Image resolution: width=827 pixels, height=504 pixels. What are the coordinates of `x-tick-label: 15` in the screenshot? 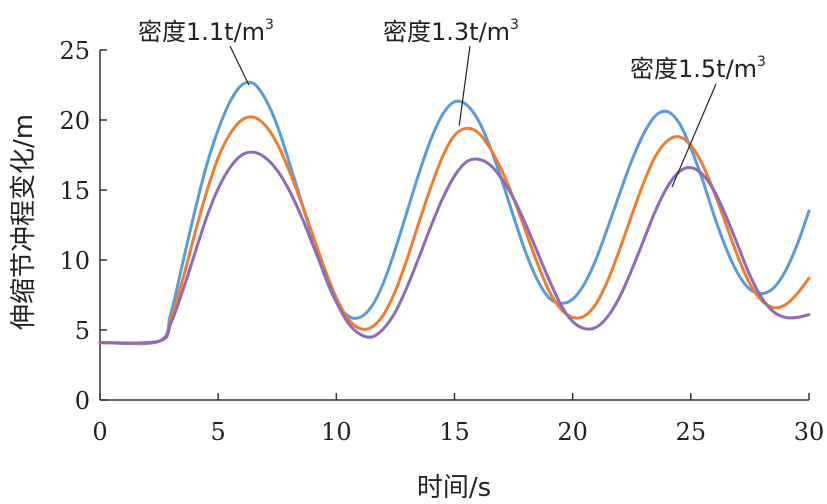 It's located at (454, 432).